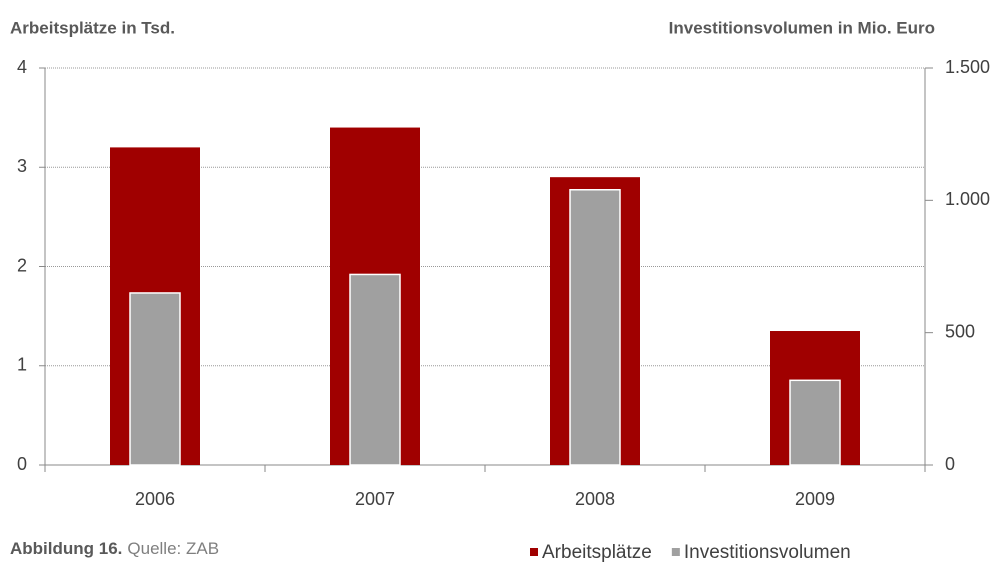  Describe the element at coordinates (967, 199) in the screenshot. I see `y2-tick-label: 1.000` at that location.